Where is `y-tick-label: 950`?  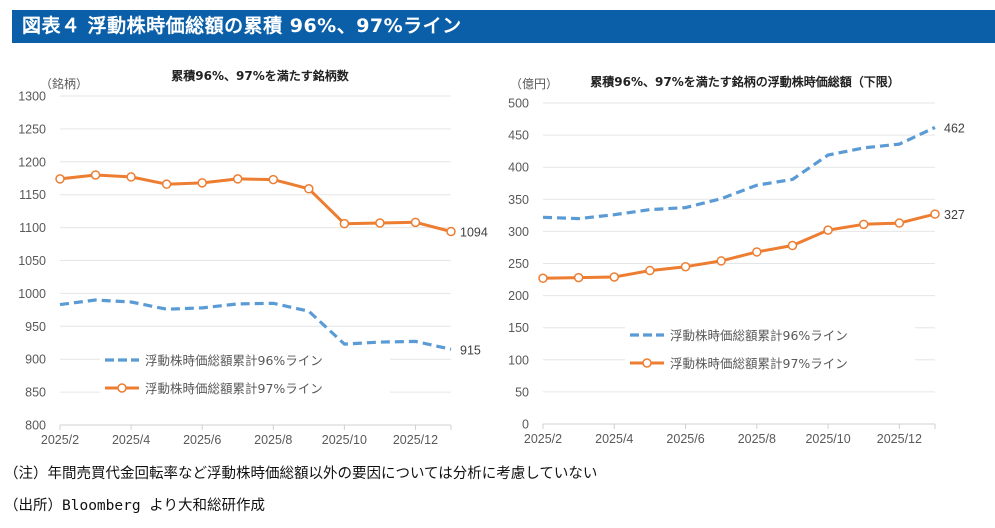
y-tick-label: 950 is located at coordinates (35, 327).